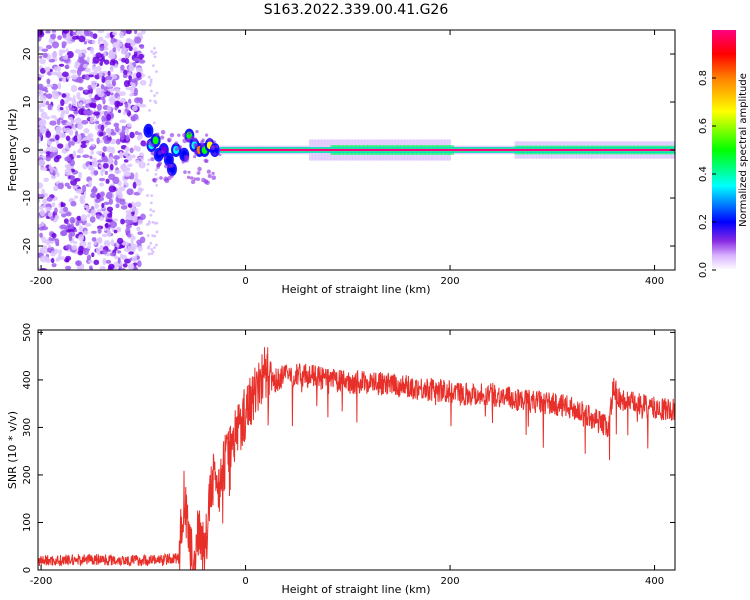  What do you see at coordinates (41, 581) in the screenshot?
I see `snr-x-tick-label: -200` at bounding box center [41, 581].